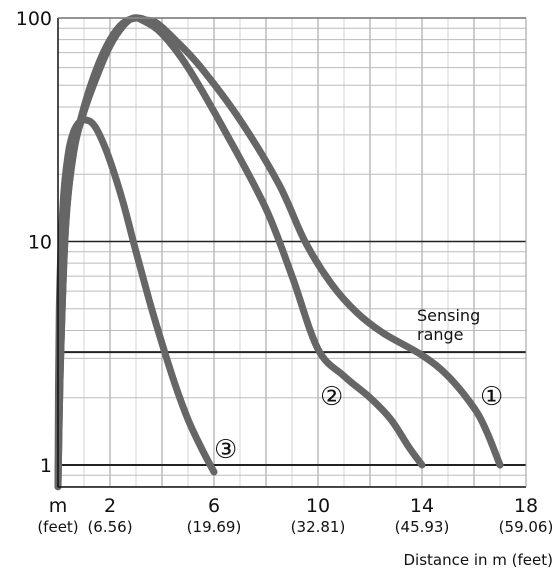  What do you see at coordinates (214, 527) in the screenshot?
I see `x-tick-sublabel: (19.69)` at bounding box center [214, 527].